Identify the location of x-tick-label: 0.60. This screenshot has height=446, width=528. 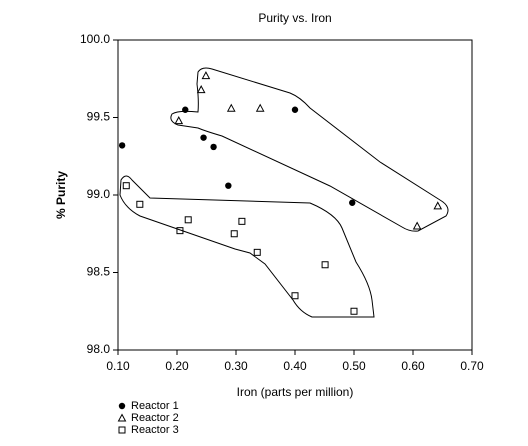
(413, 366).